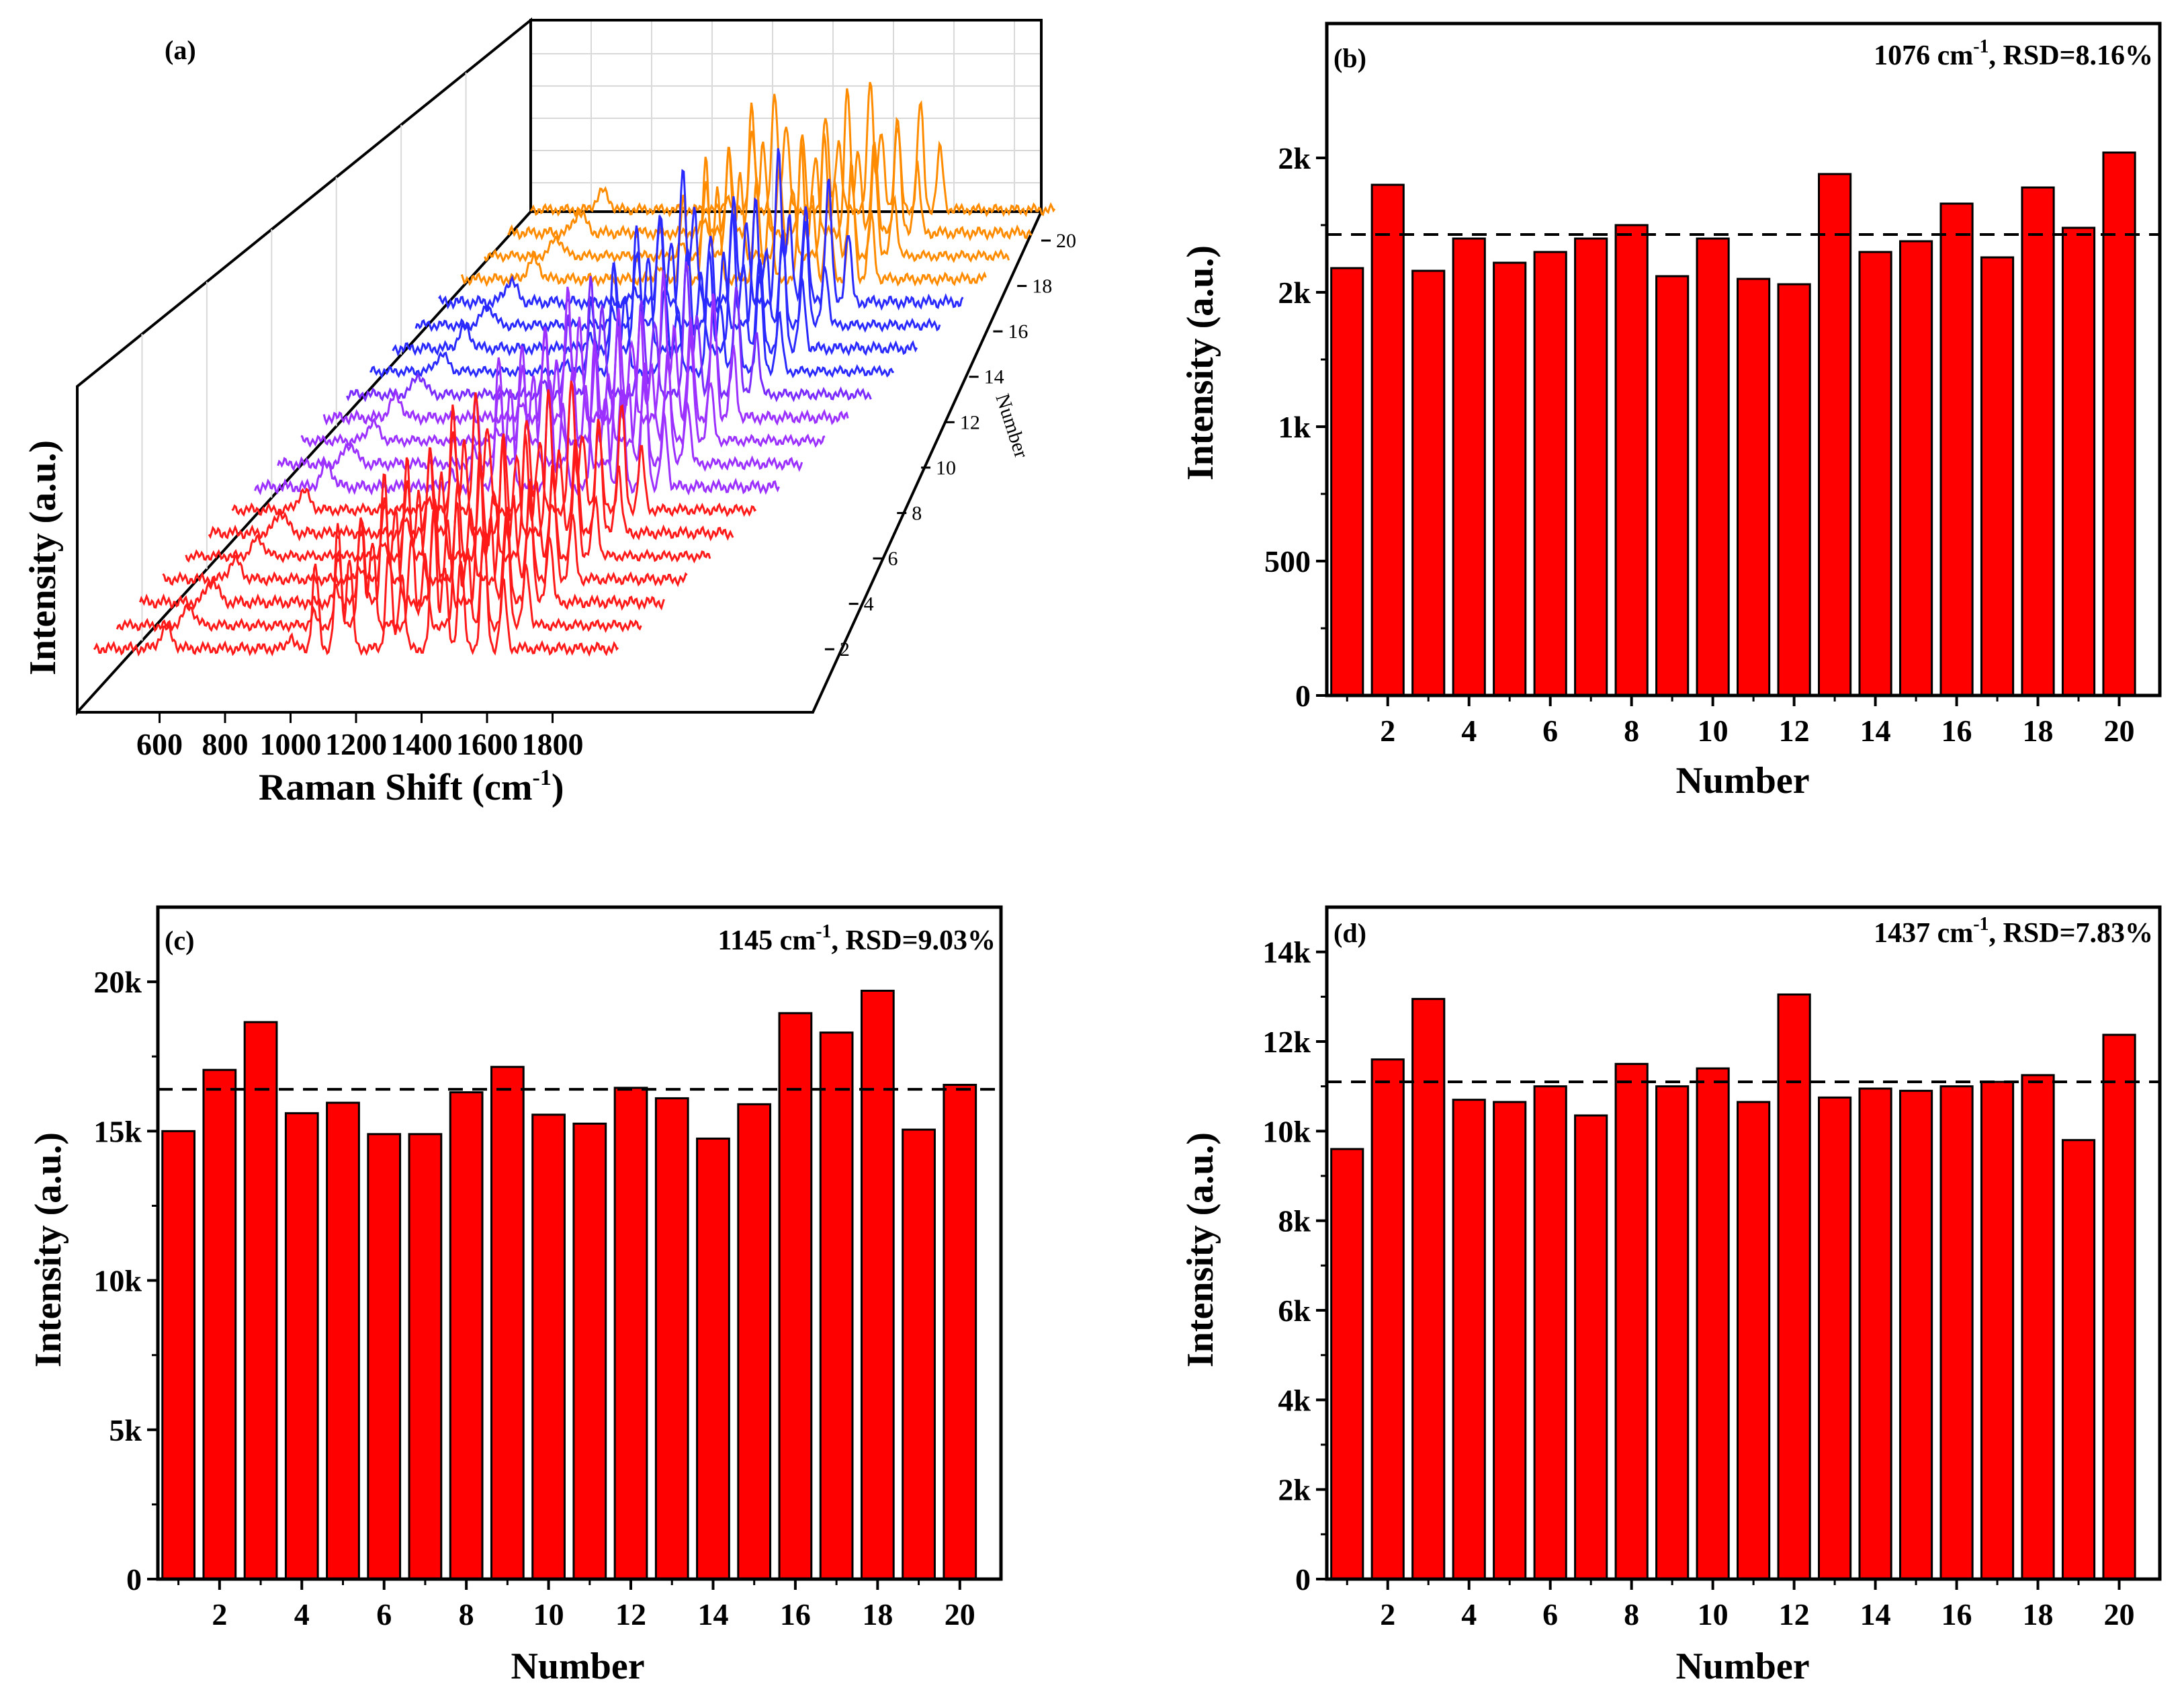 This screenshot has width=2184, height=1696. What do you see at coordinates (159, 744) in the screenshot?
I see `x-tick-label-a: 600` at bounding box center [159, 744].